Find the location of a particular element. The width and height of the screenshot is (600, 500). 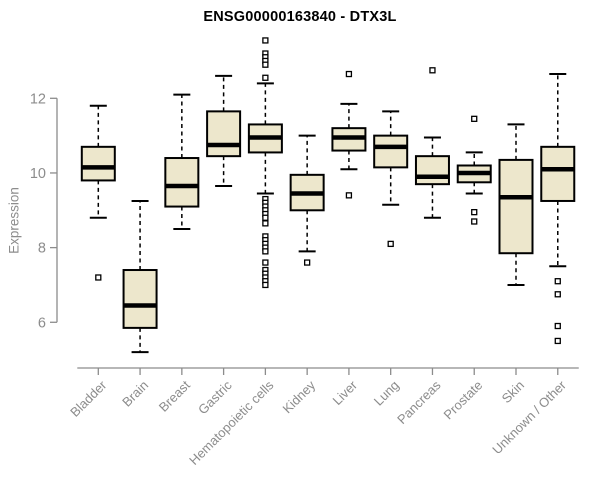

boxplot-prostate is located at coordinates (474, 170).